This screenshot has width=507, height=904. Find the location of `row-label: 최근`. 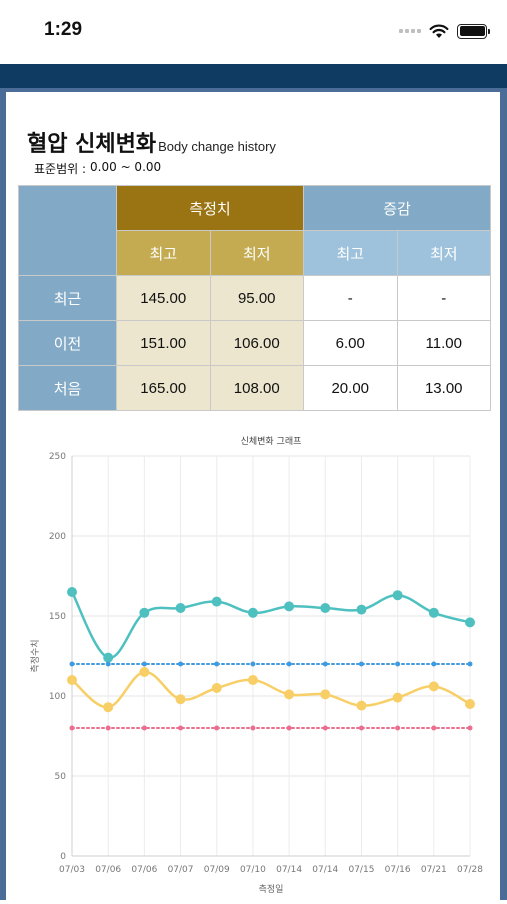

row-label: 최근 is located at coordinates (67, 298).